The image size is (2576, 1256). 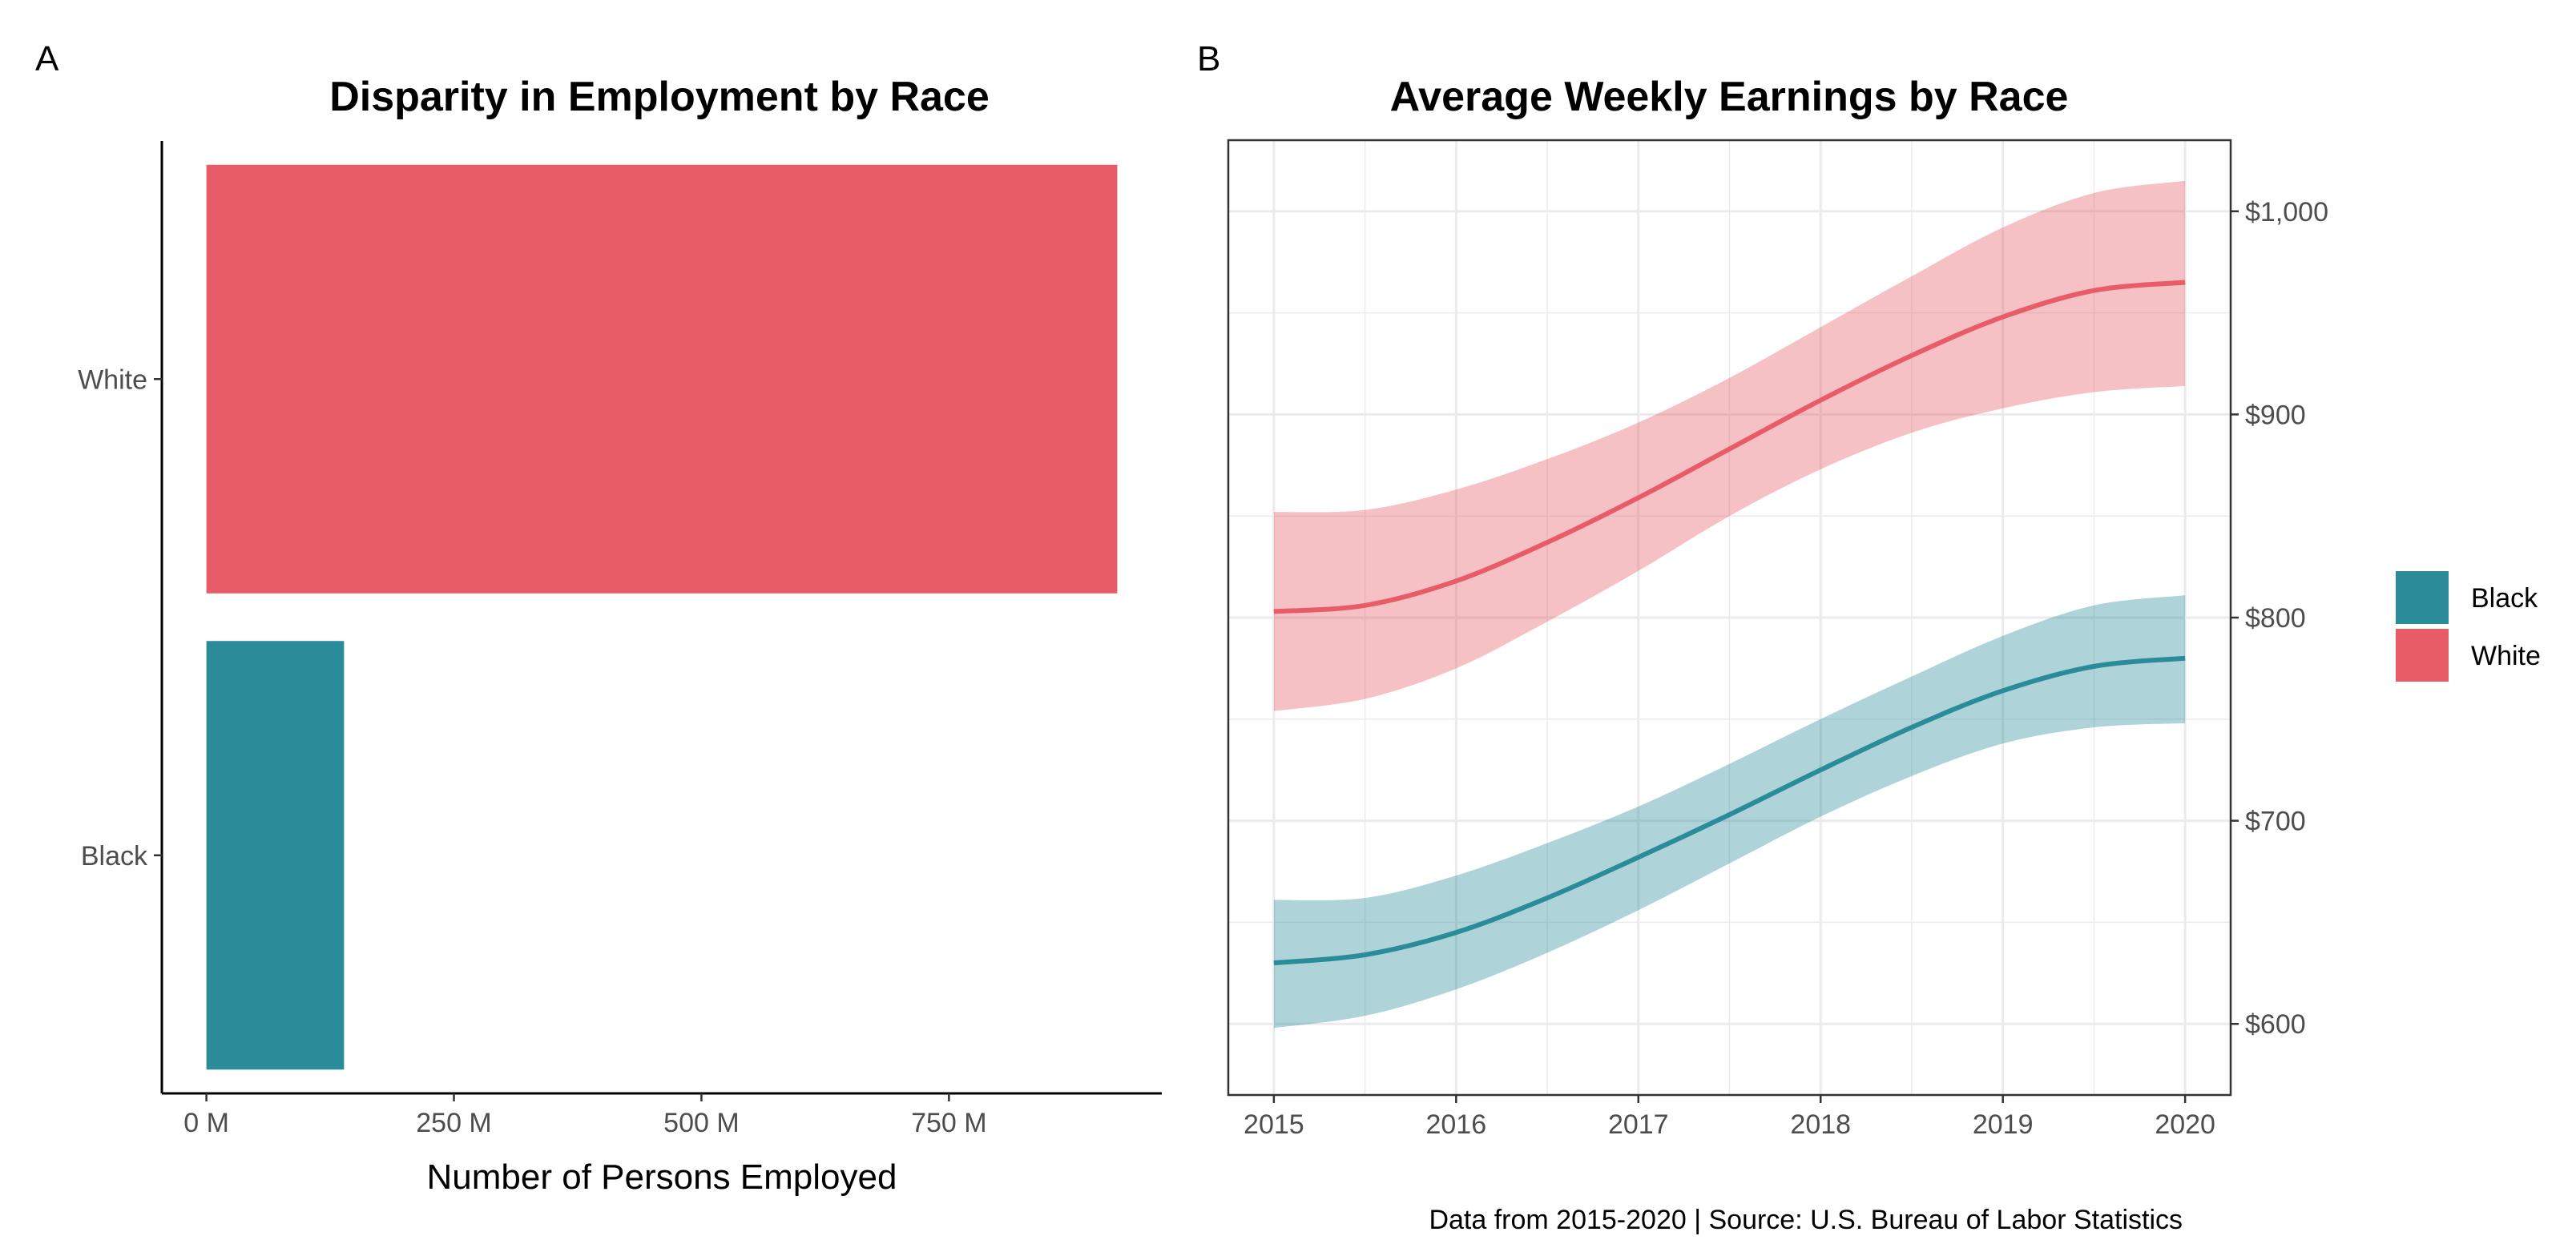 What do you see at coordinates (120, 618) in the screenshot?
I see `panel-a-y-ticks: Black White` at bounding box center [120, 618].